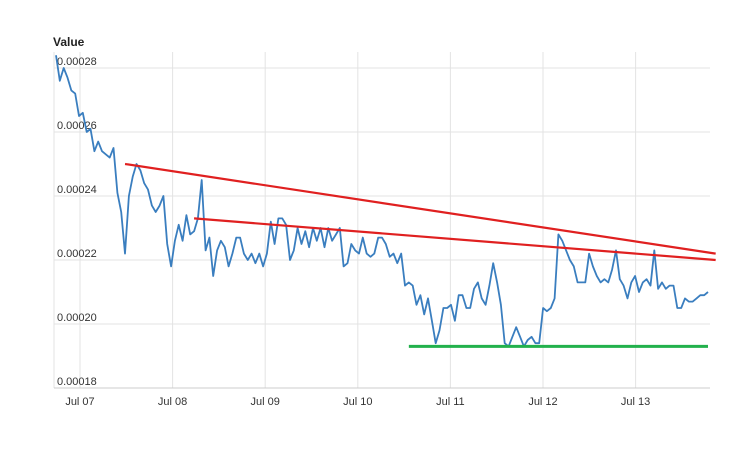 This screenshot has height=454, width=753. I want to click on y-tick-label: 0.00022, so click(77, 254).